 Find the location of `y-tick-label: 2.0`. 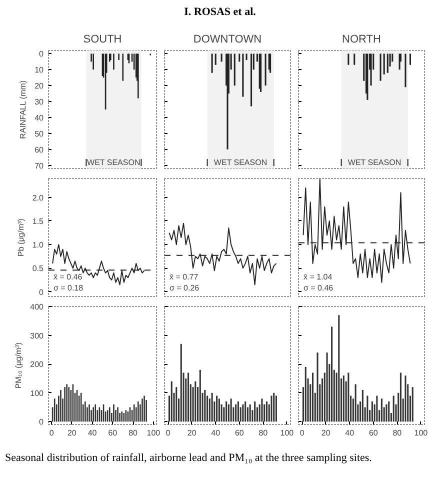

y-tick-label: 2.0 is located at coordinates (38, 197).